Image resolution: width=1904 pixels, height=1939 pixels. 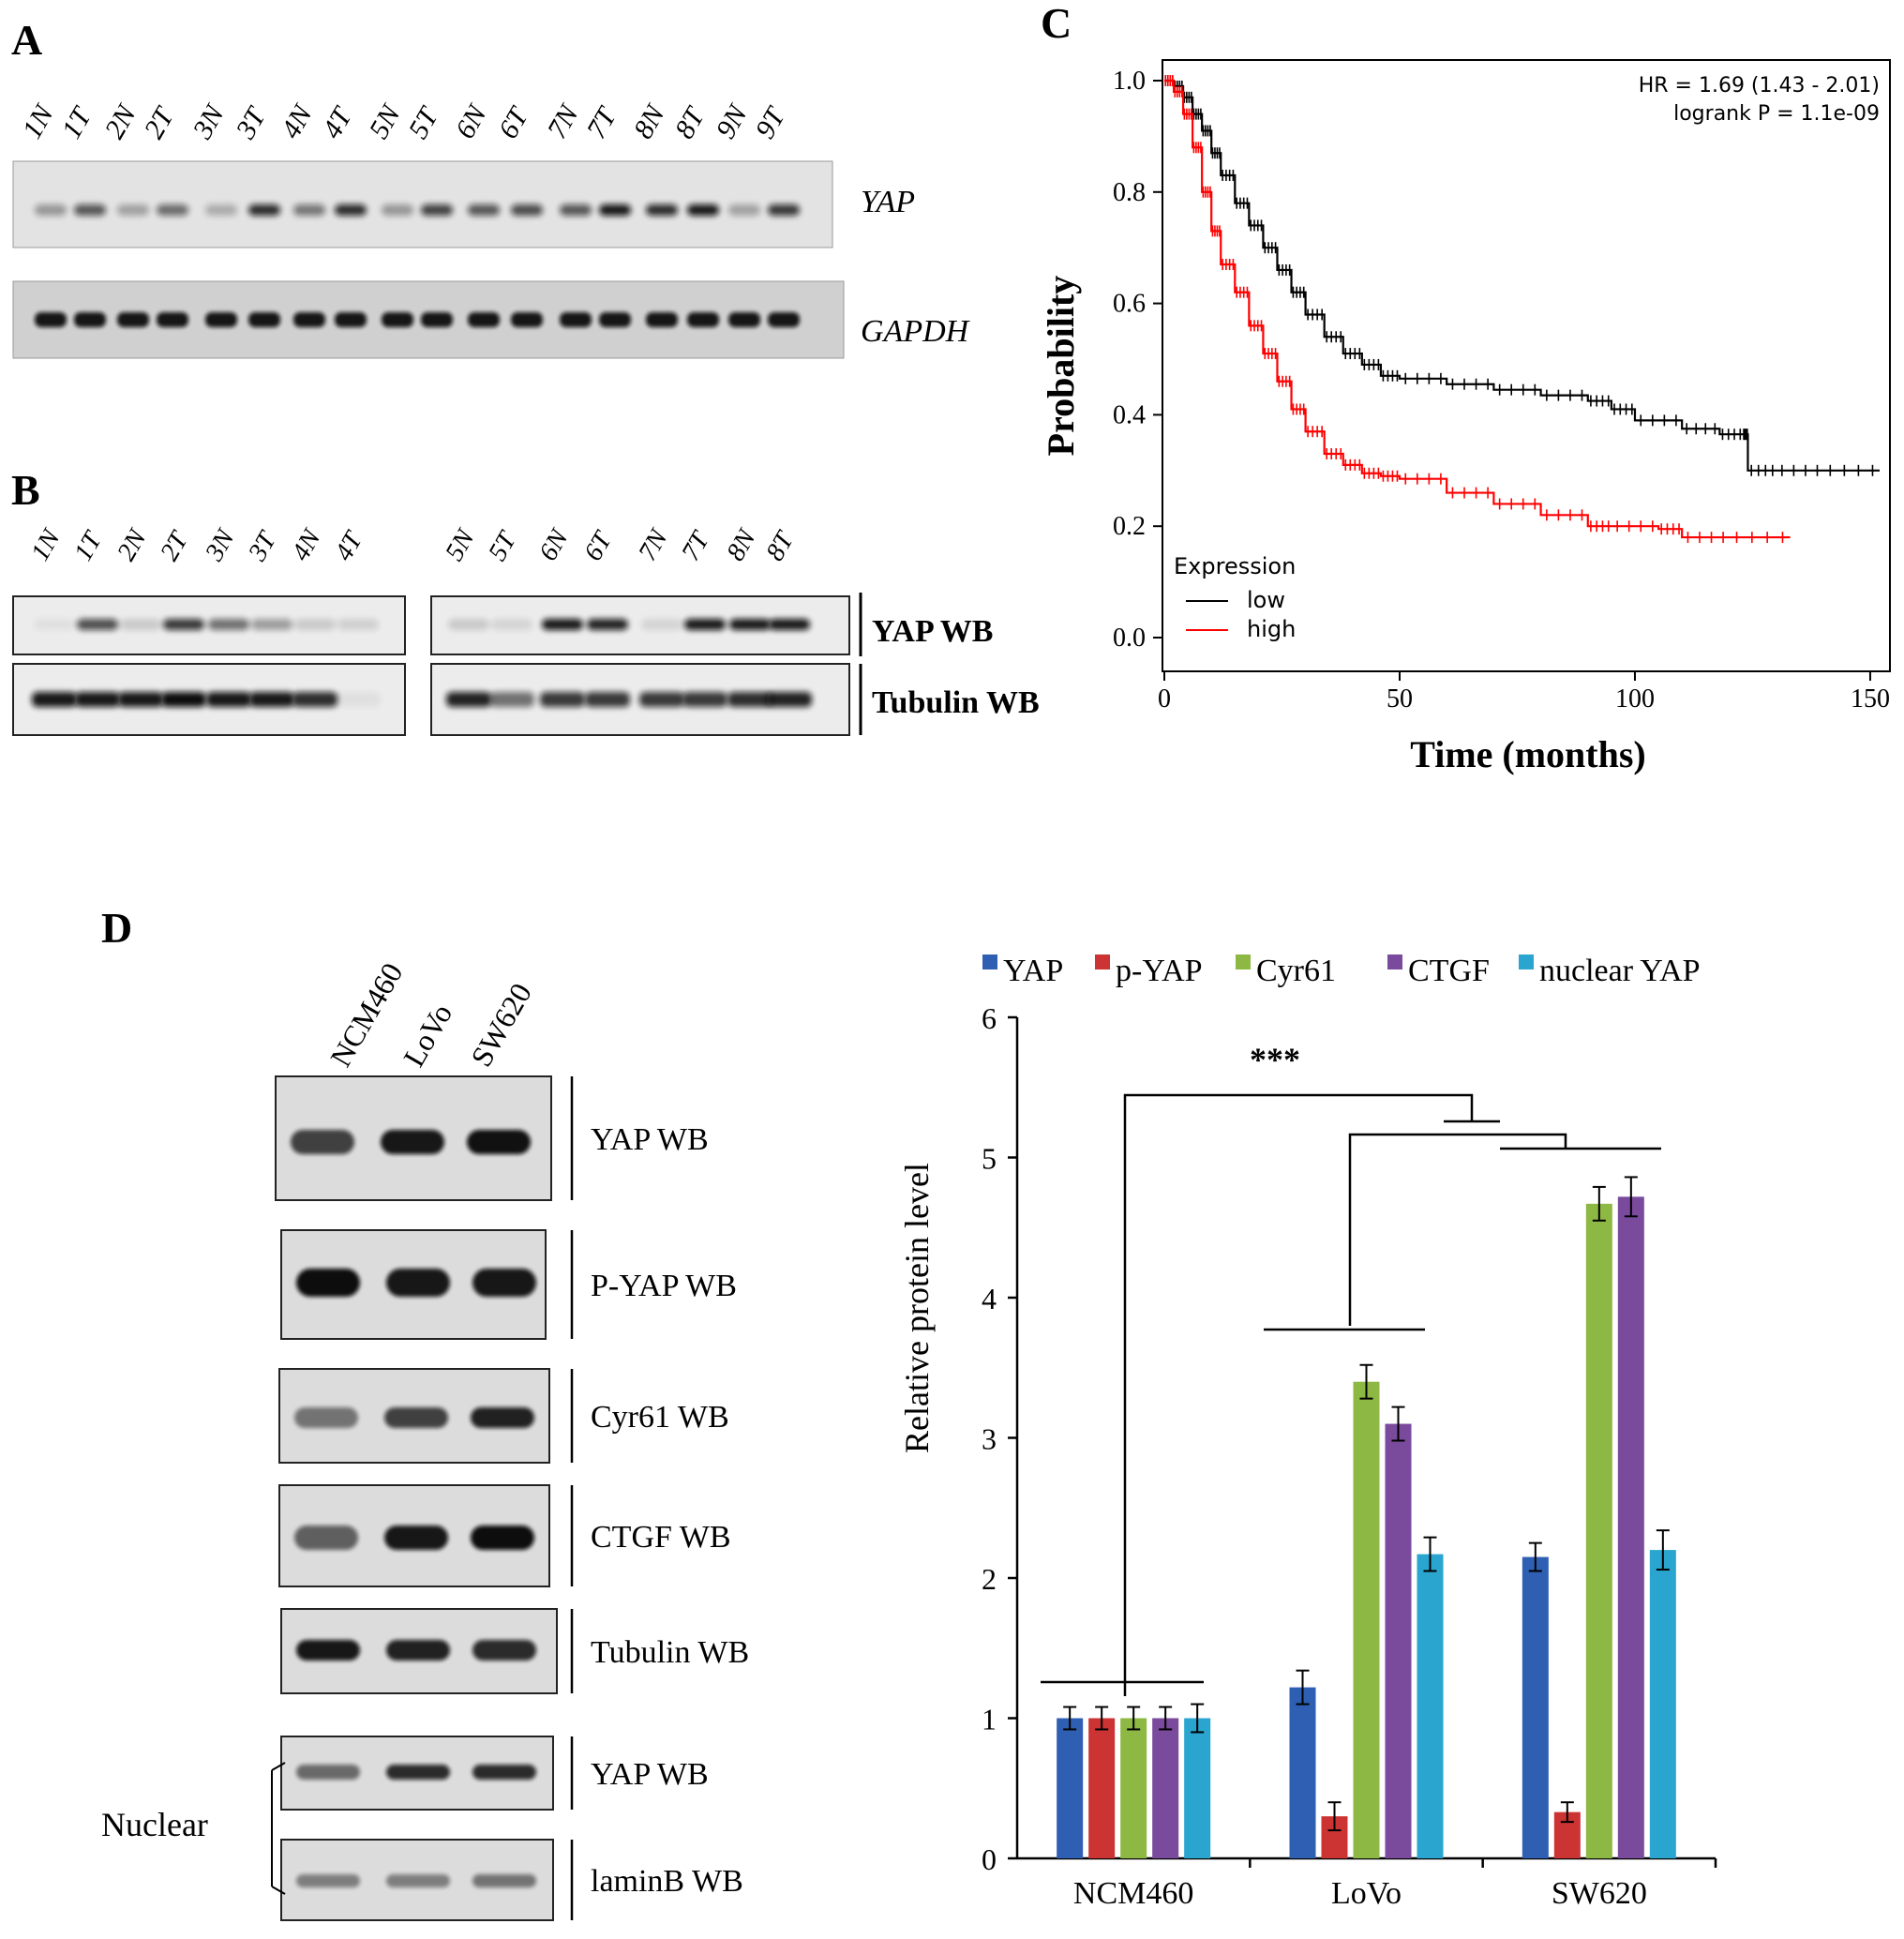 I want to click on legend-swatch-nuclear-YAP, so click(x=1526, y=962).